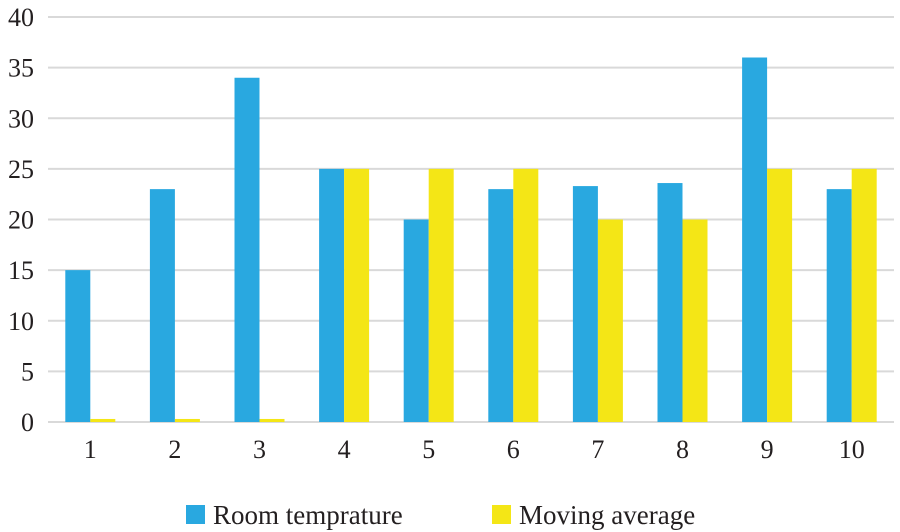 This screenshot has width=900, height=532. Describe the element at coordinates (21, 118) in the screenshot. I see `y-tick-label: 30` at that location.